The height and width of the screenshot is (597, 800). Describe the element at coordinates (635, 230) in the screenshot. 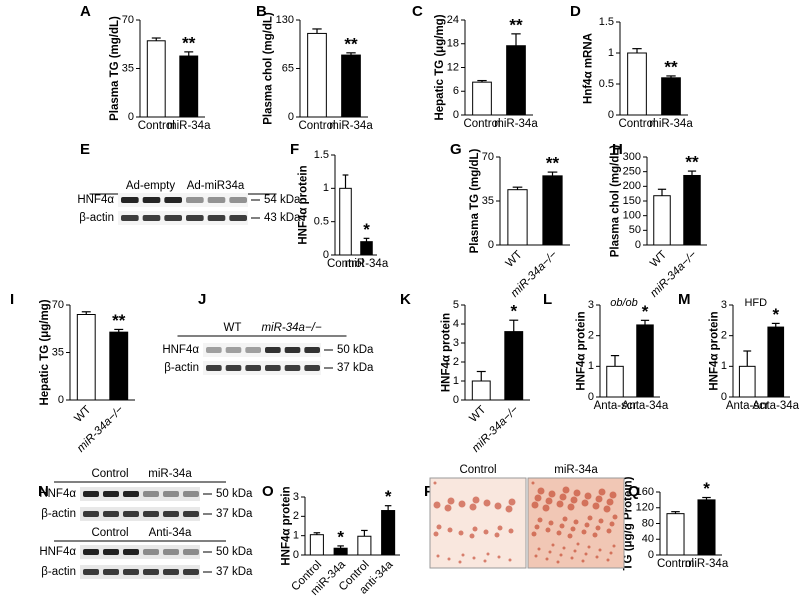

I see `y-tick-label: 50` at that location.